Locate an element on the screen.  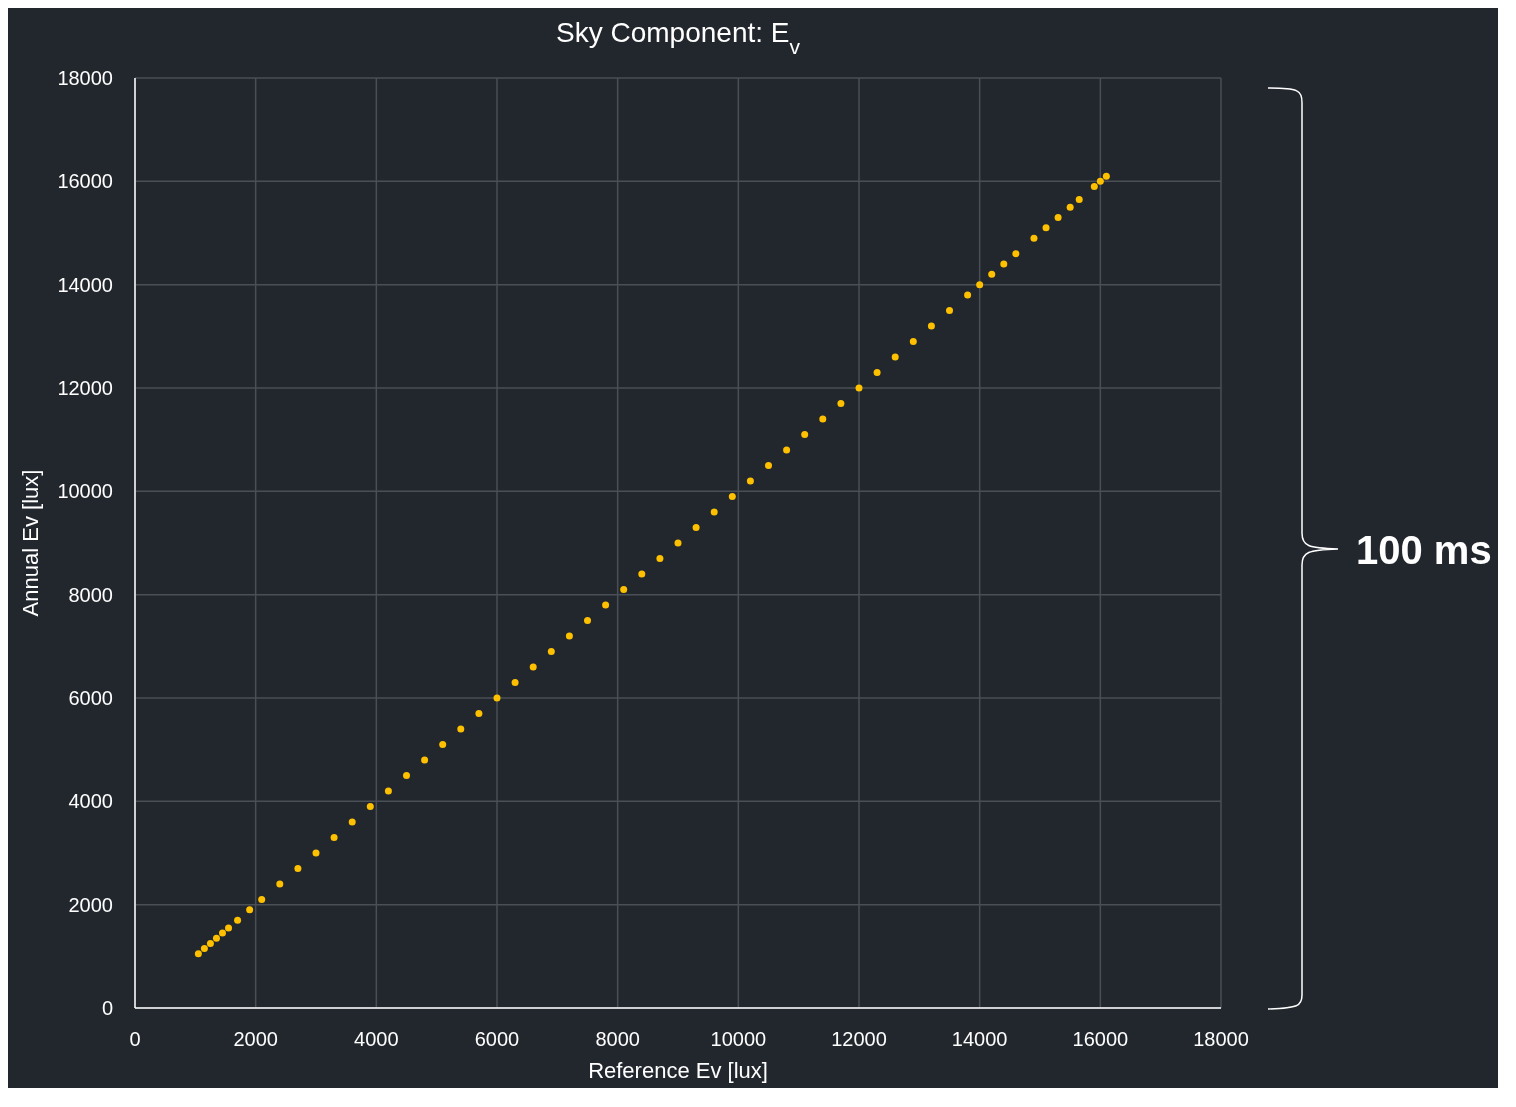
chart-title: Sky Component: E$_{v}$ is located at coordinates (678, 37).